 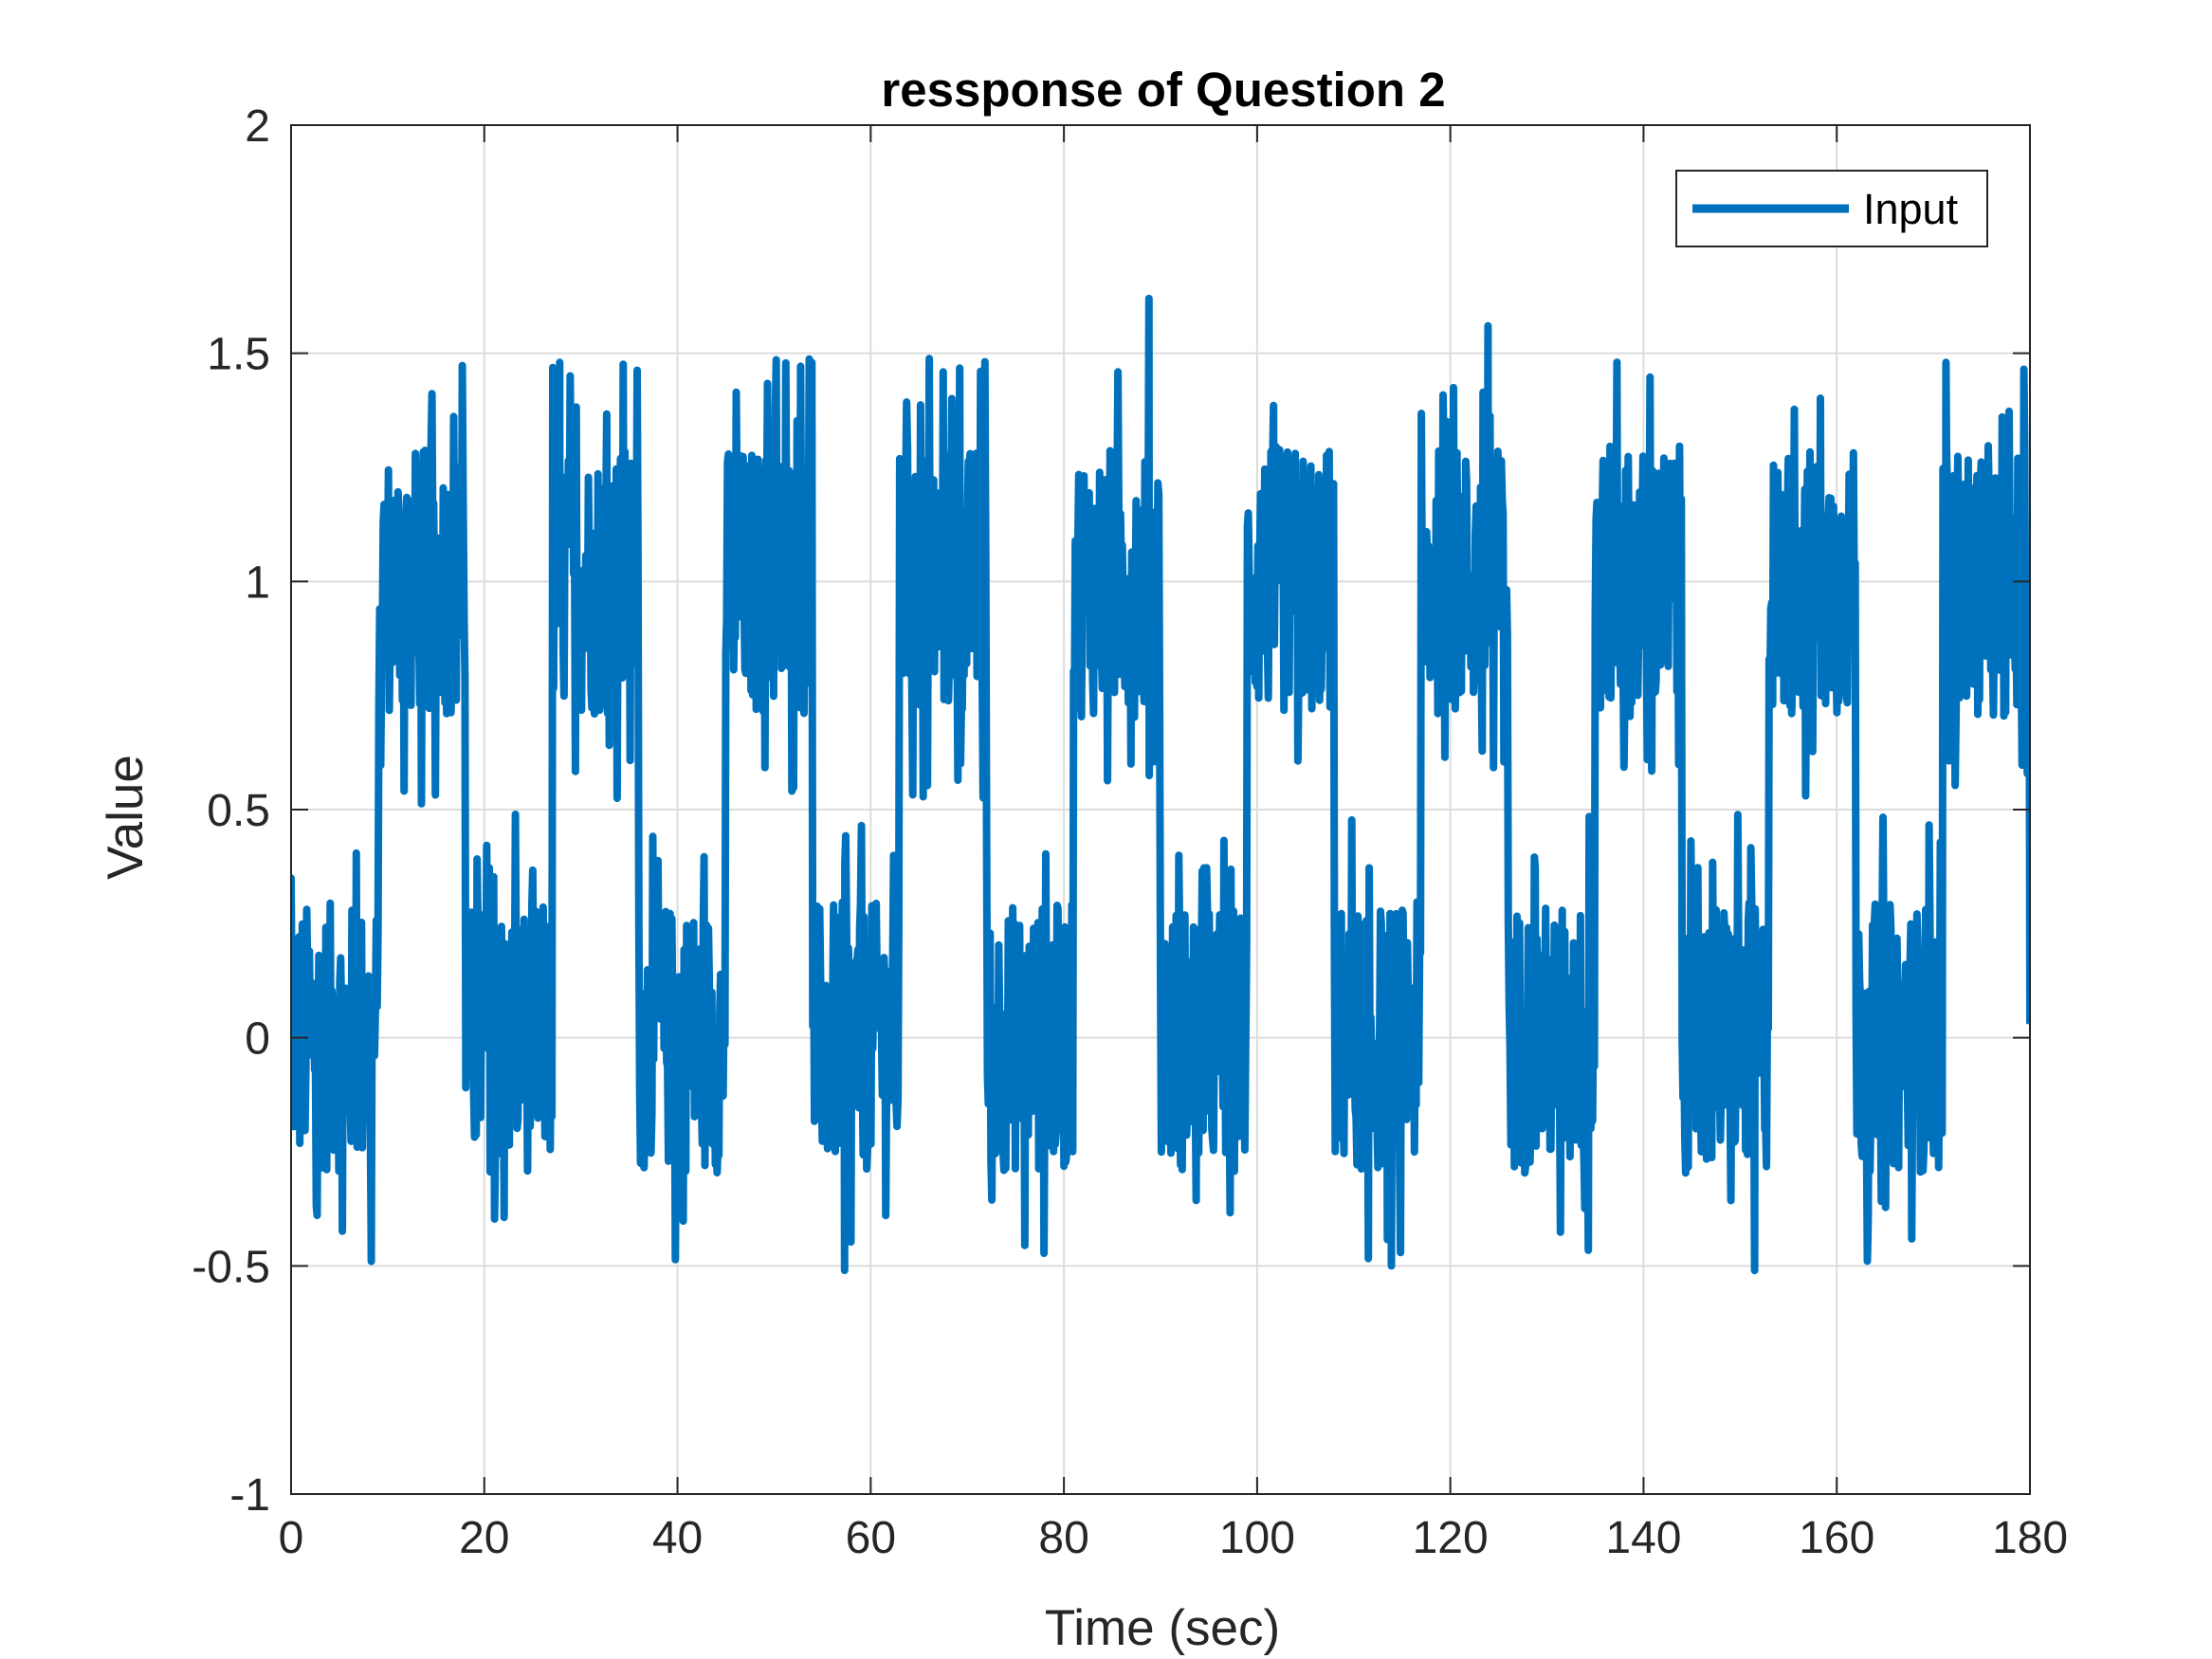 I want to click on chart-title: ressponse of Question 2, so click(x=1163, y=90).